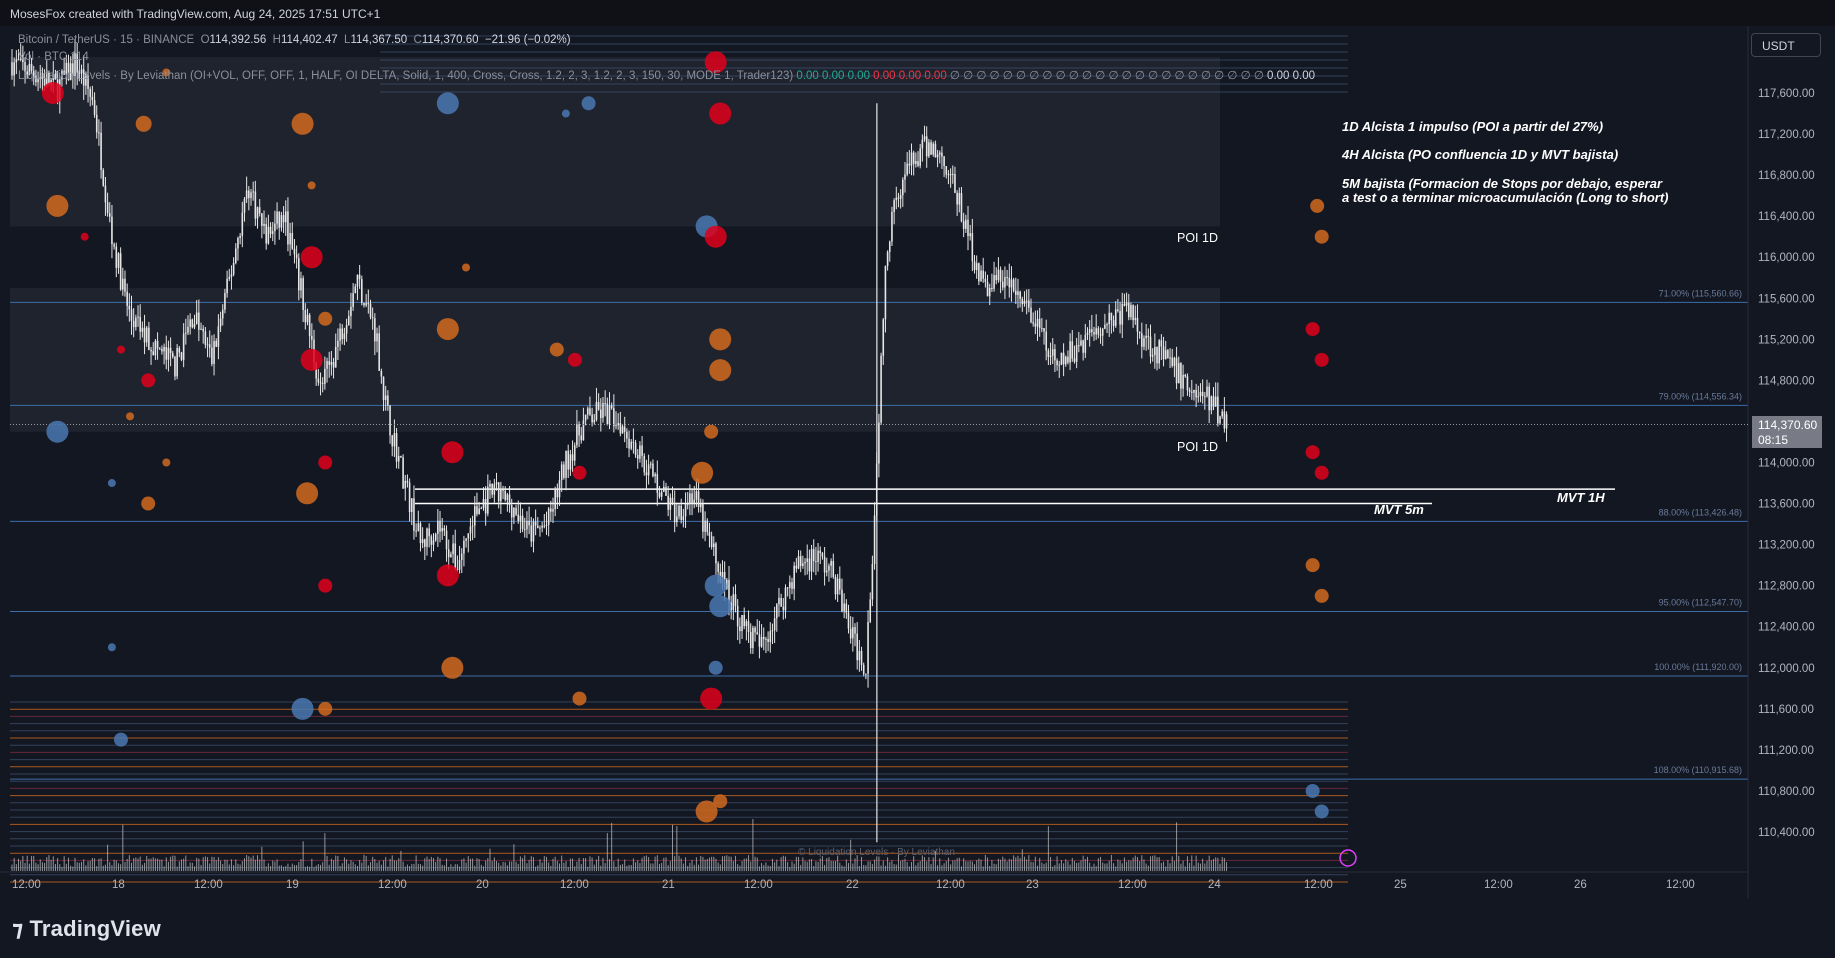 This screenshot has height=958, width=1835. I want to click on currency-selector: USDT, so click(1786, 45).